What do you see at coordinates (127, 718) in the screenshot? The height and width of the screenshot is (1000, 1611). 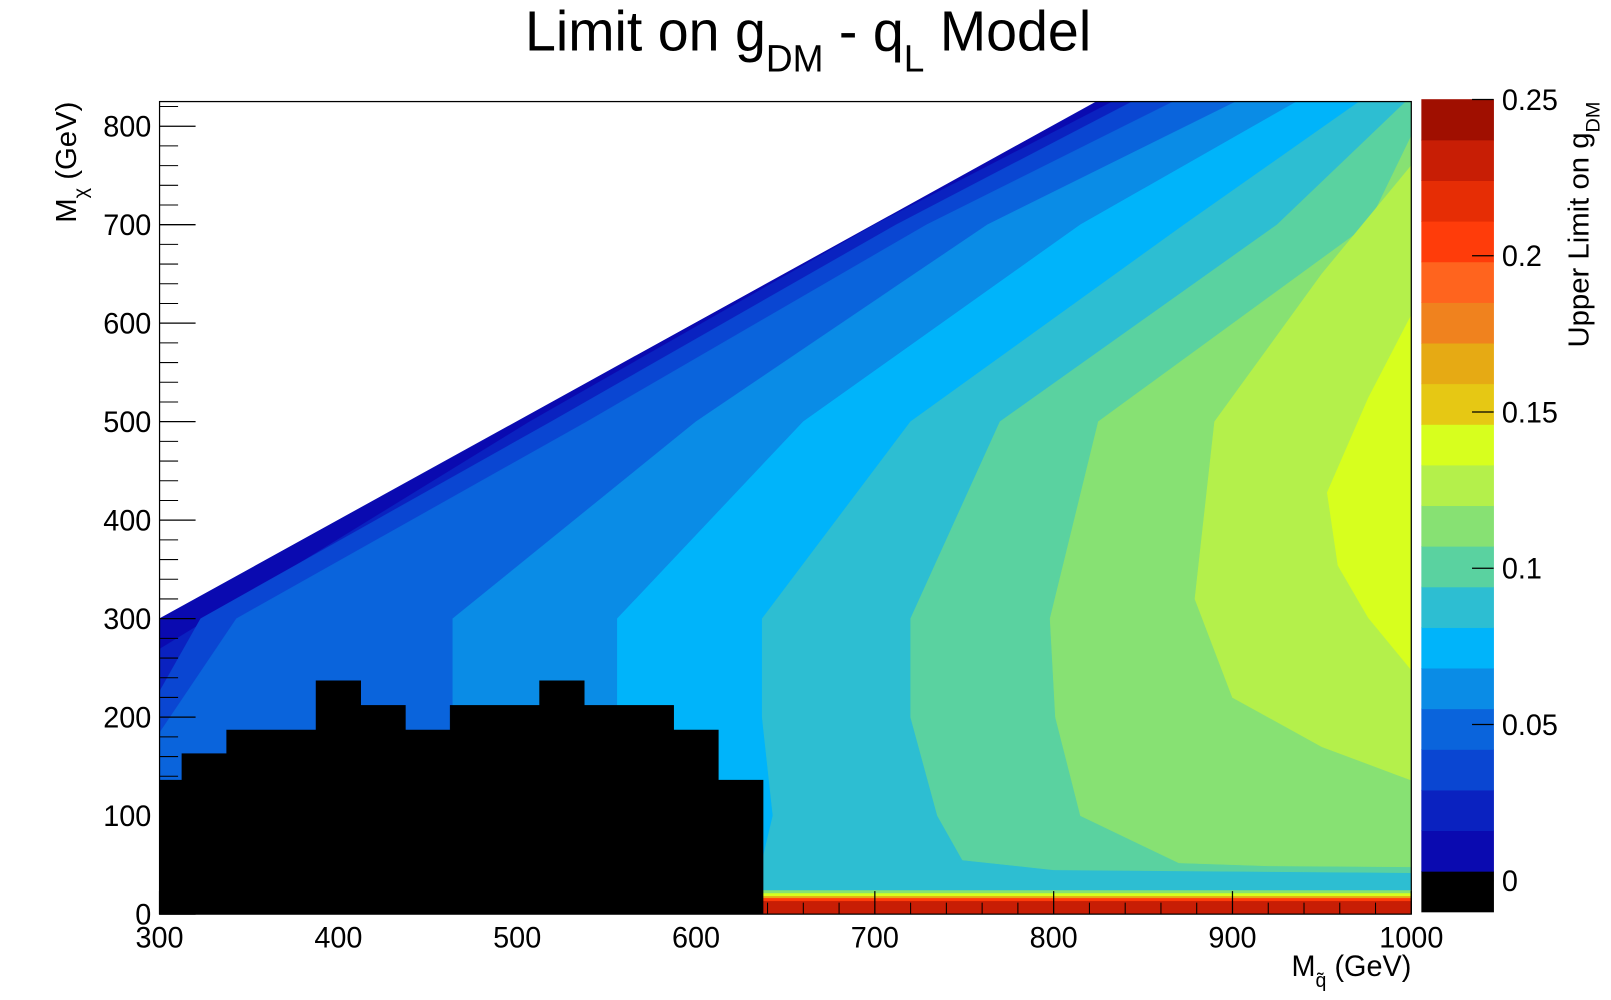 I see `y-tick-label: 200` at bounding box center [127, 718].